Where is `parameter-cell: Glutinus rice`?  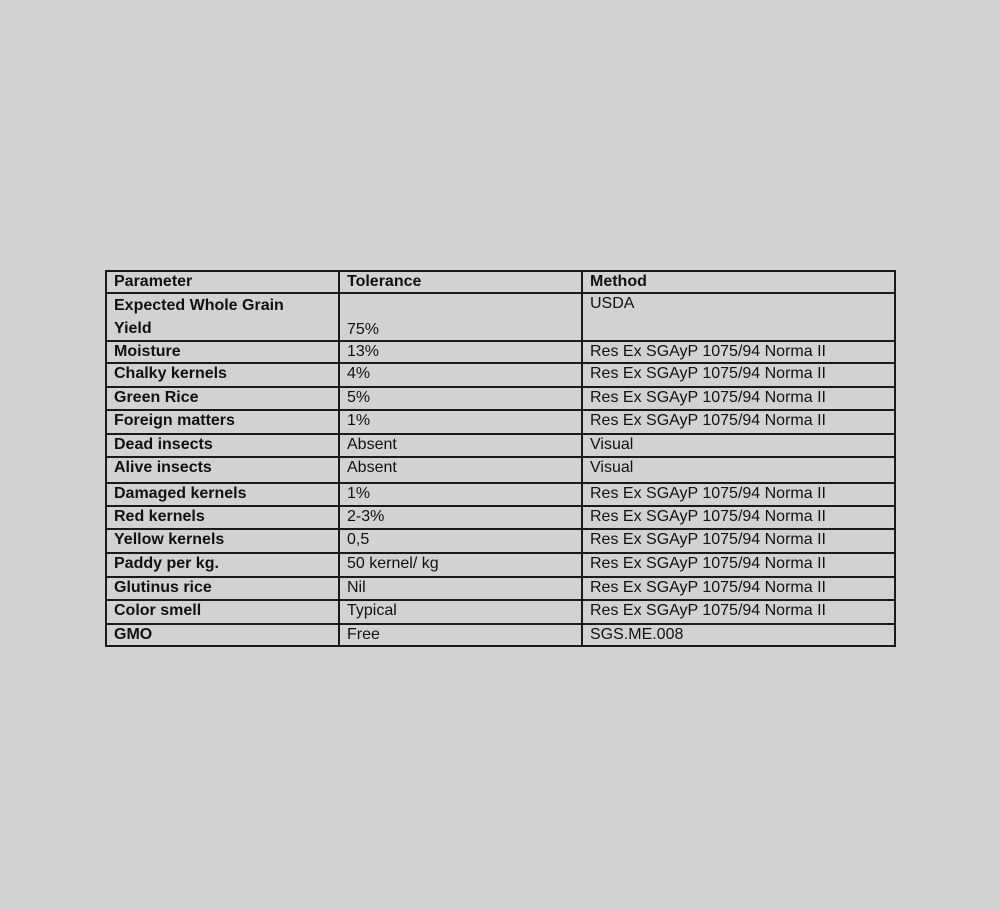 parameter-cell: Glutinus rice is located at coordinates (222, 588).